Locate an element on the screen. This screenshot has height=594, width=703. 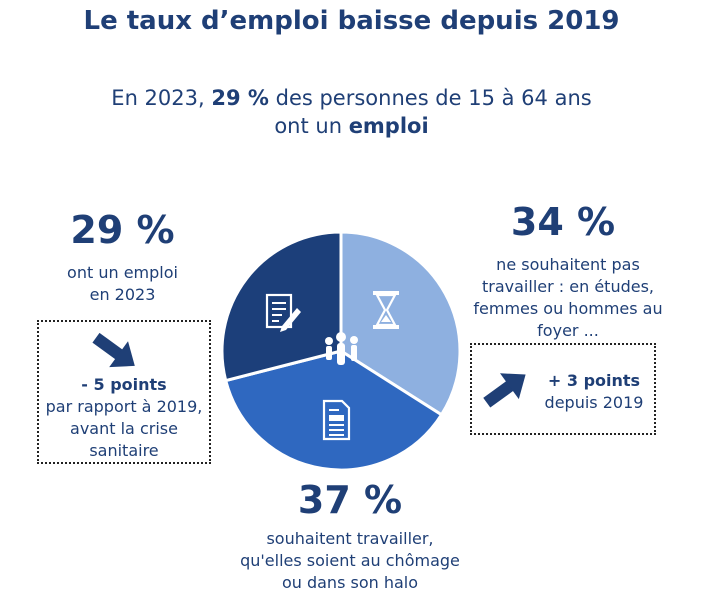
document-pen-icon is located at coordinates (283, 312).